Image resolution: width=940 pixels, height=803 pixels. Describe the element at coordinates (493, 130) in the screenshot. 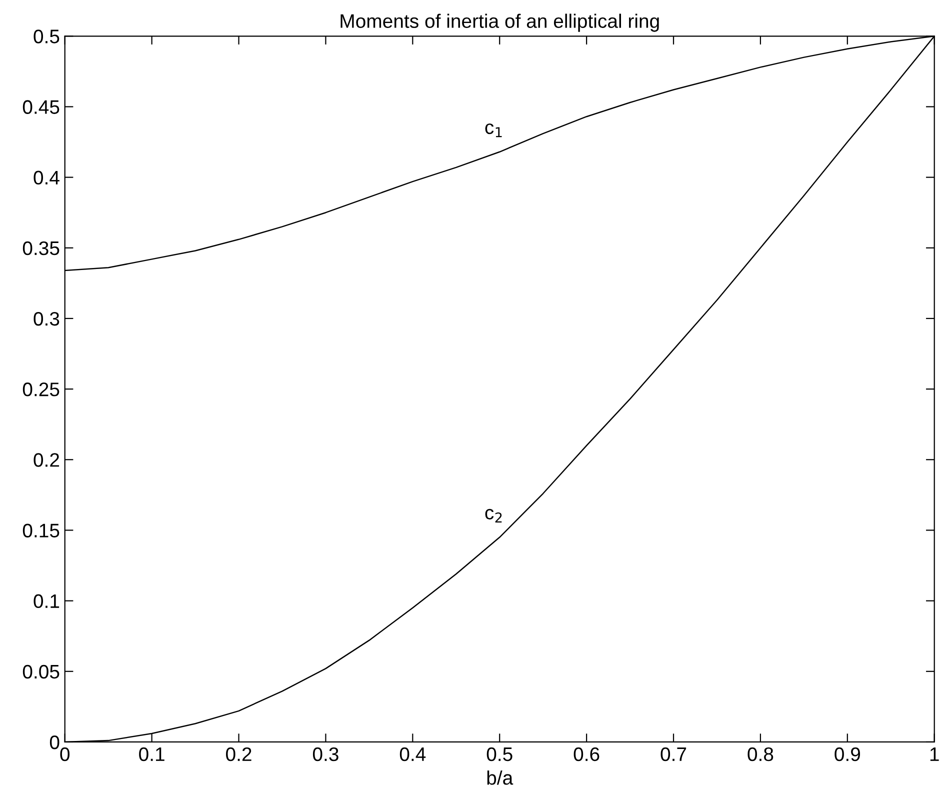

I see `series-label: c$_{1}$` at that location.